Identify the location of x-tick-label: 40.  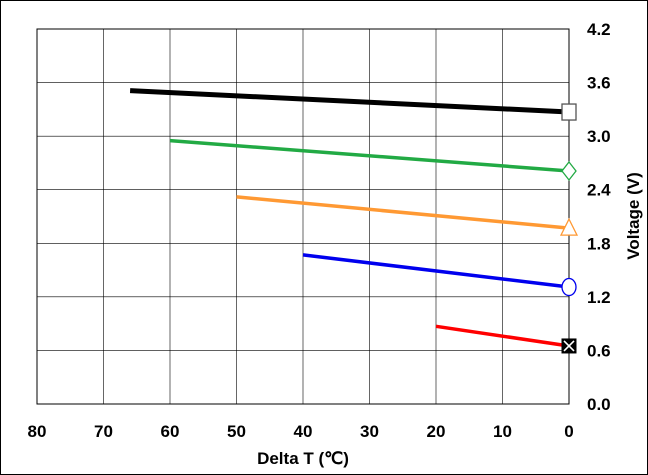
(303, 431).